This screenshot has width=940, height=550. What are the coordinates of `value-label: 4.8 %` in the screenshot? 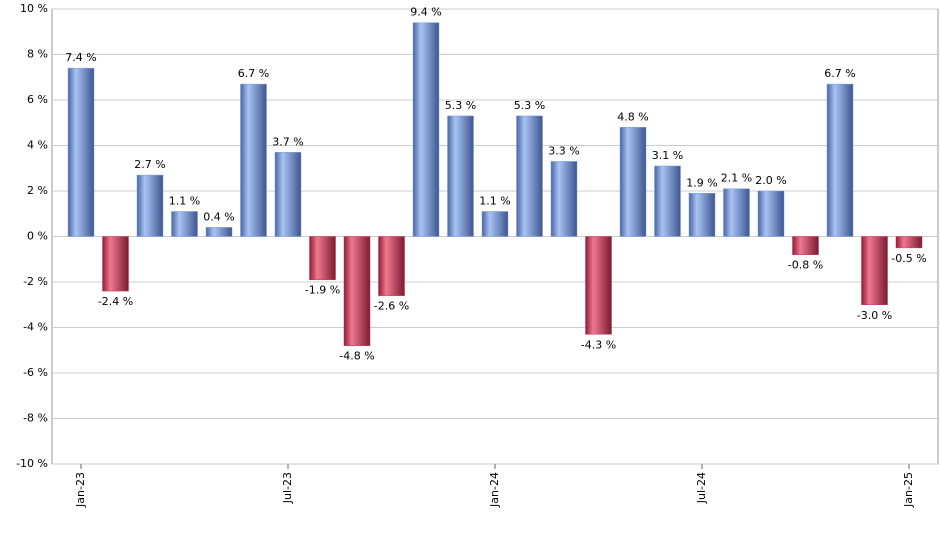 It's located at (632, 116).